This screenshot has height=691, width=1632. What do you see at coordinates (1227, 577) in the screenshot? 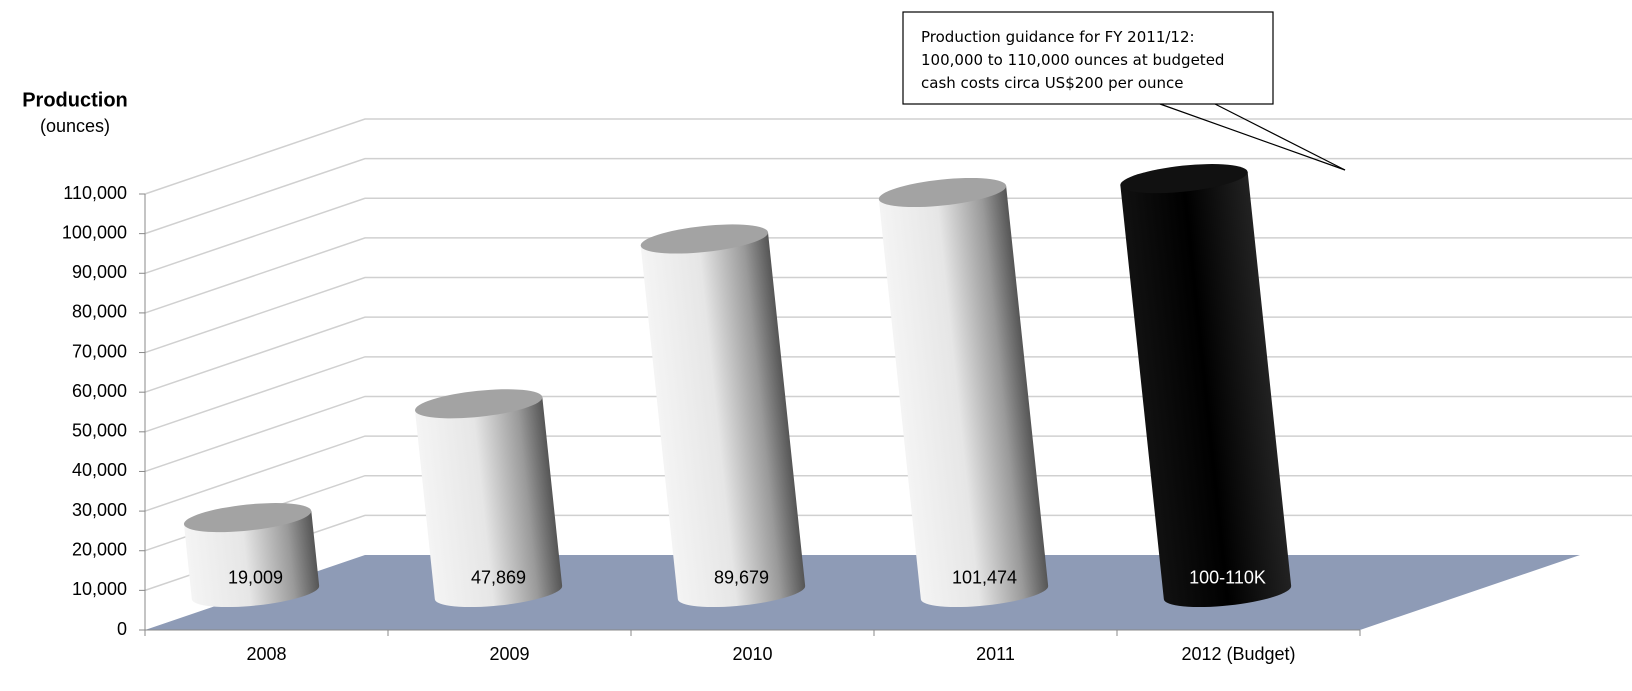
I see `value-label: 100-110K` at bounding box center [1227, 577].